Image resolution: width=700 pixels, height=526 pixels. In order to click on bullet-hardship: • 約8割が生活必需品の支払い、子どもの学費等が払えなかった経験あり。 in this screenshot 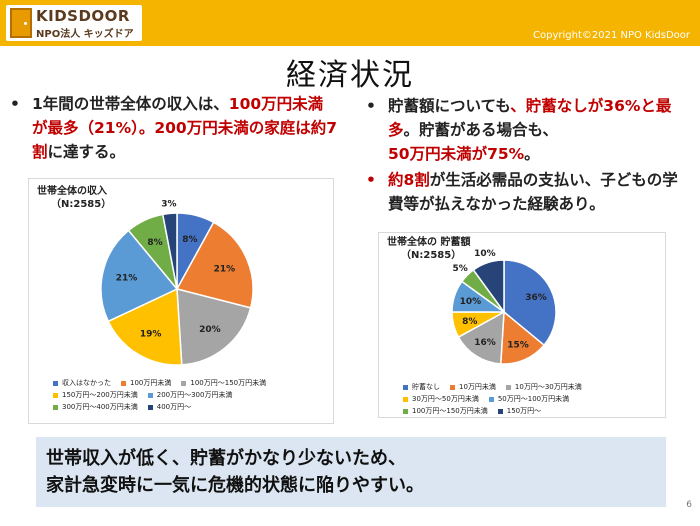, I will do `click(529, 192)`.